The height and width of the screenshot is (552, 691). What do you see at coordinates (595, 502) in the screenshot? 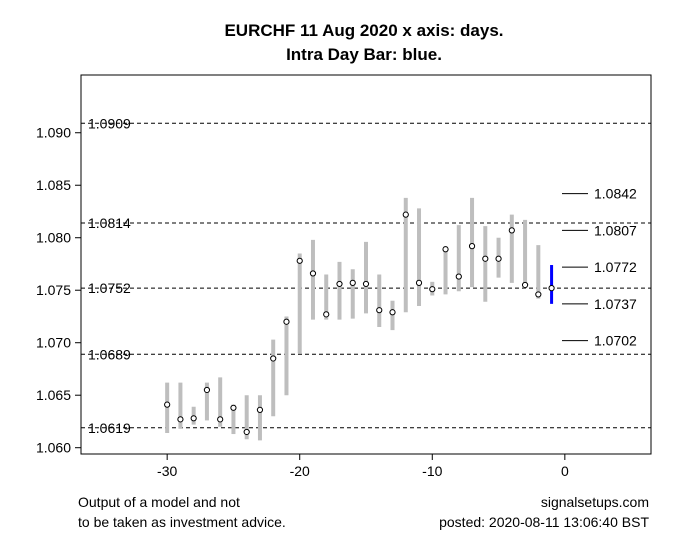
I see `footer-site: signalsetups.com` at bounding box center [595, 502].